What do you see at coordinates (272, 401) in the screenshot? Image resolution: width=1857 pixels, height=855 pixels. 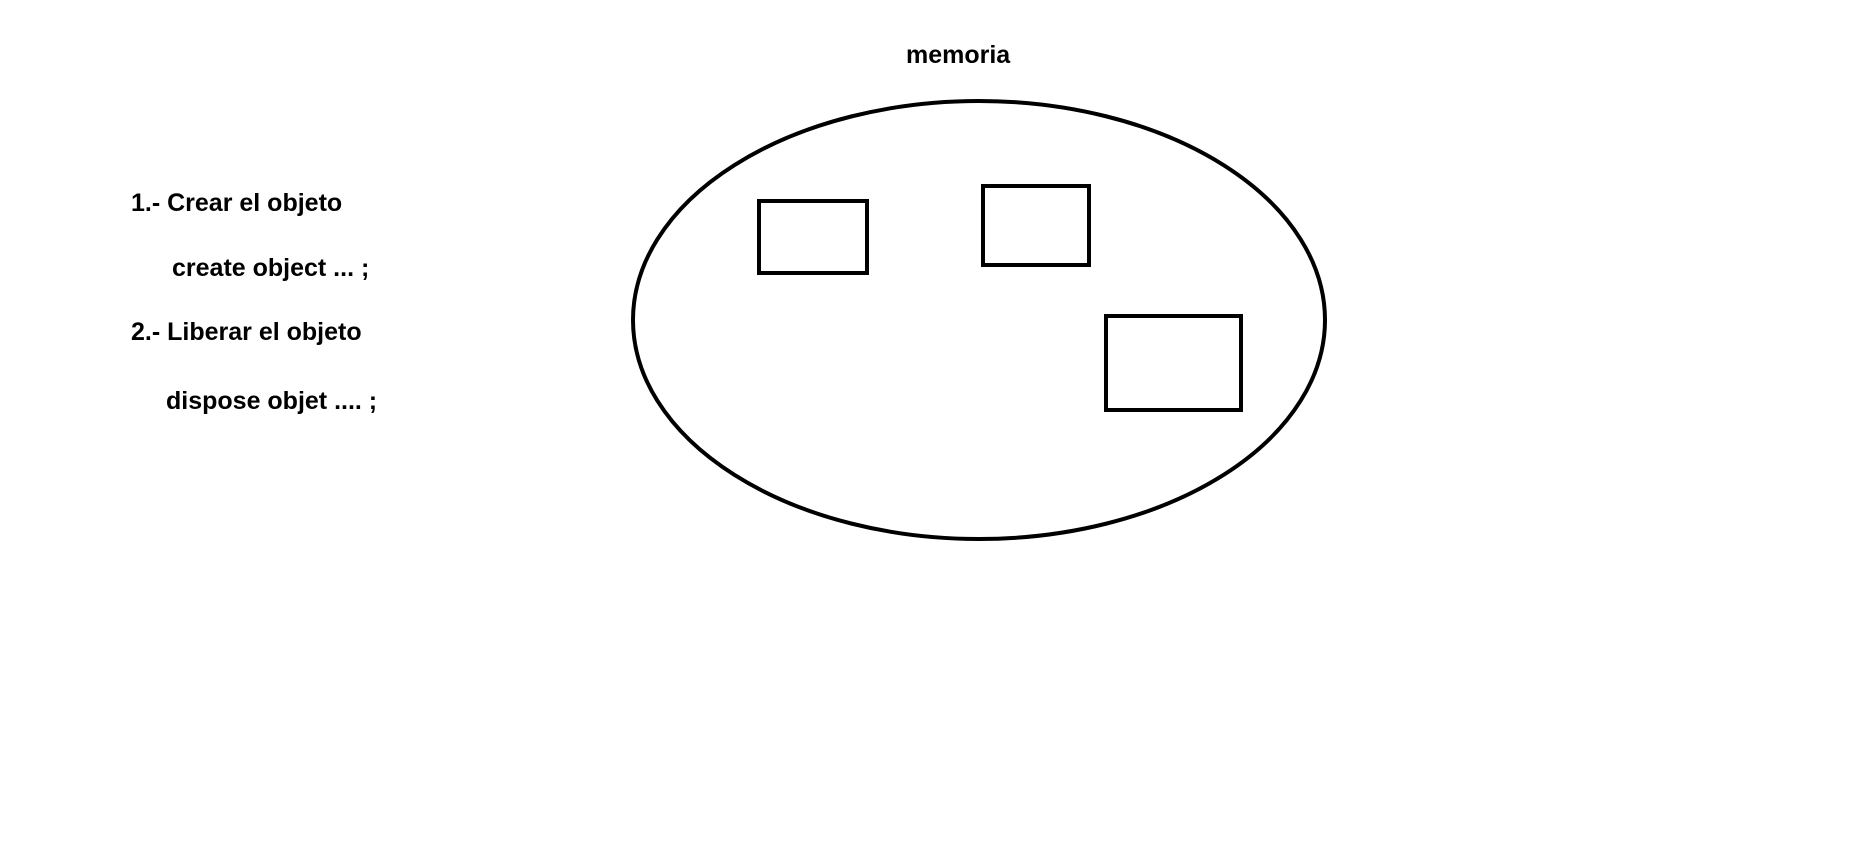 I see `step-2-code: dispose objet .... ;` at bounding box center [272, 401].